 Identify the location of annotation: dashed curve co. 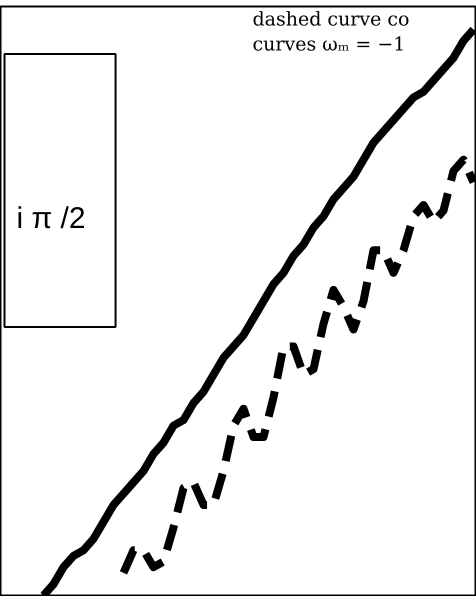
(331, 19).